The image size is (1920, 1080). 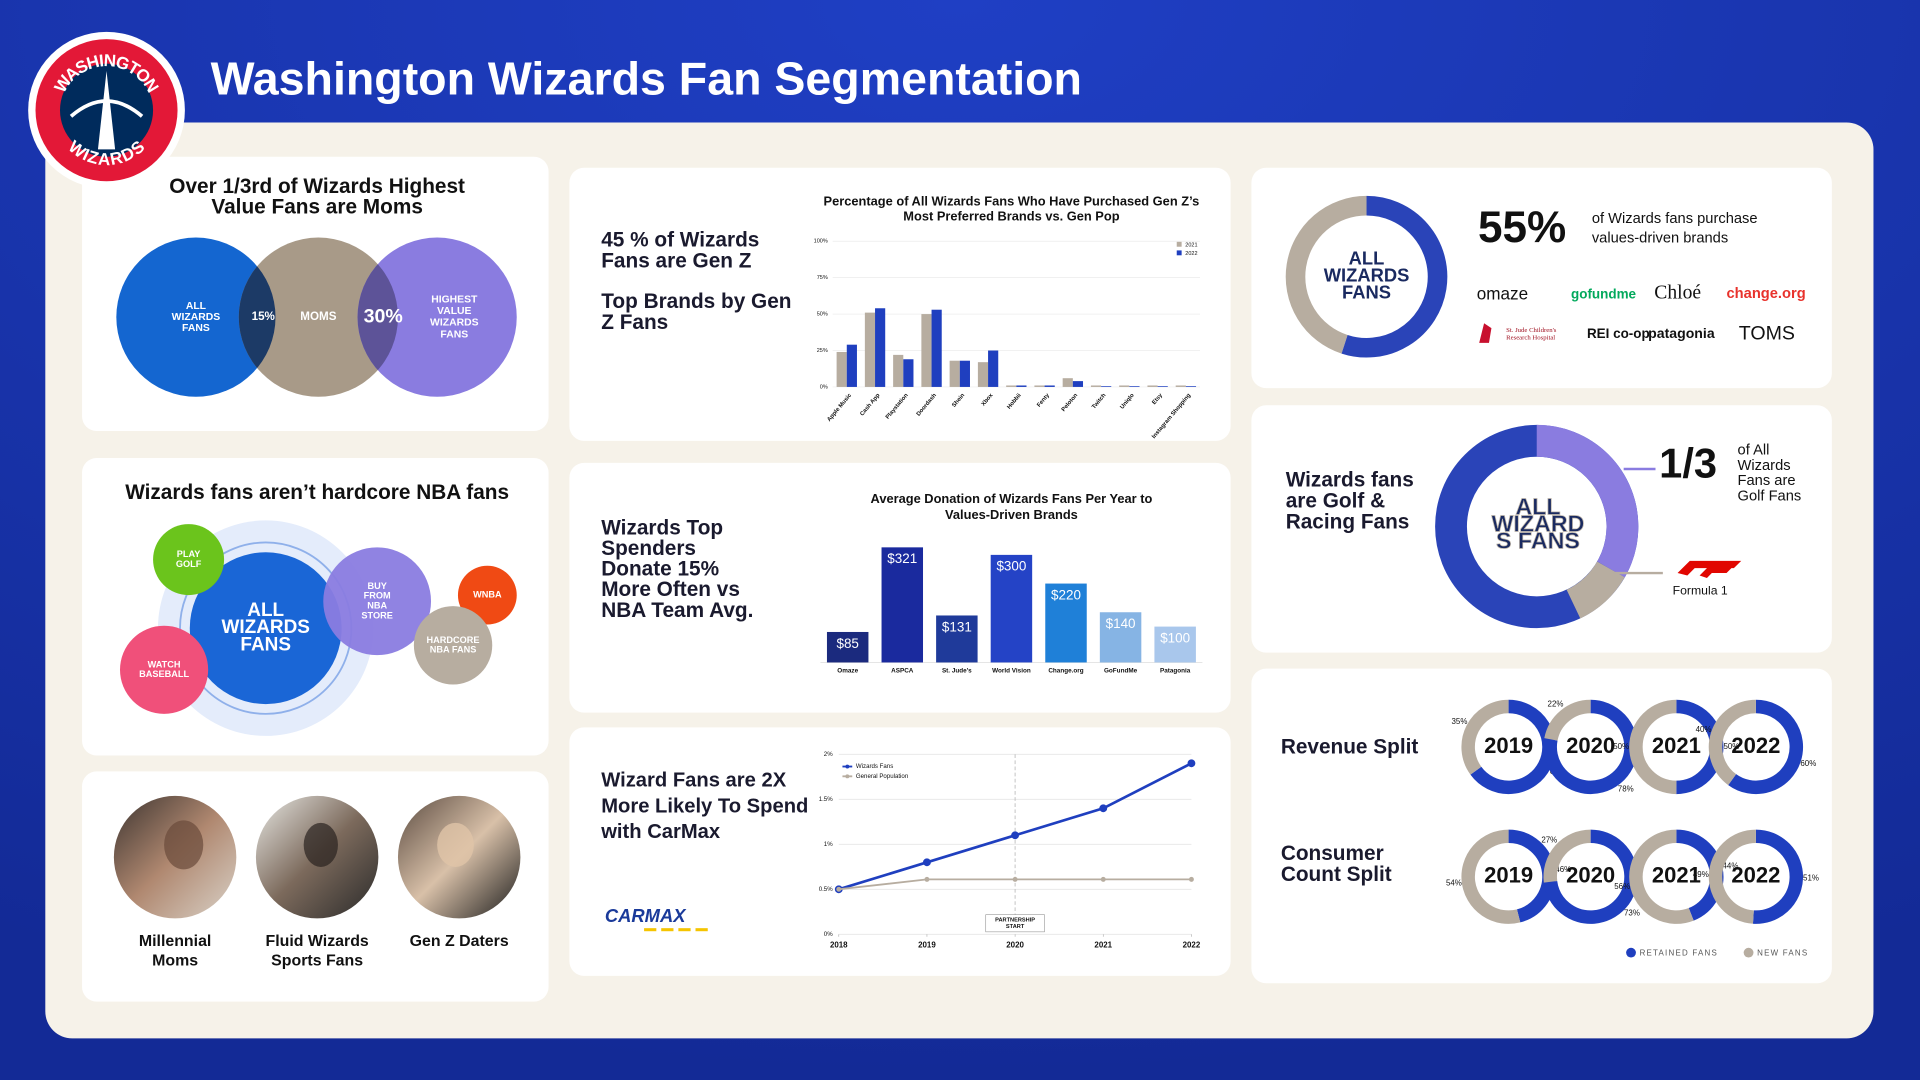 I want to click on golf-donut, so click(x=1588, y=526).